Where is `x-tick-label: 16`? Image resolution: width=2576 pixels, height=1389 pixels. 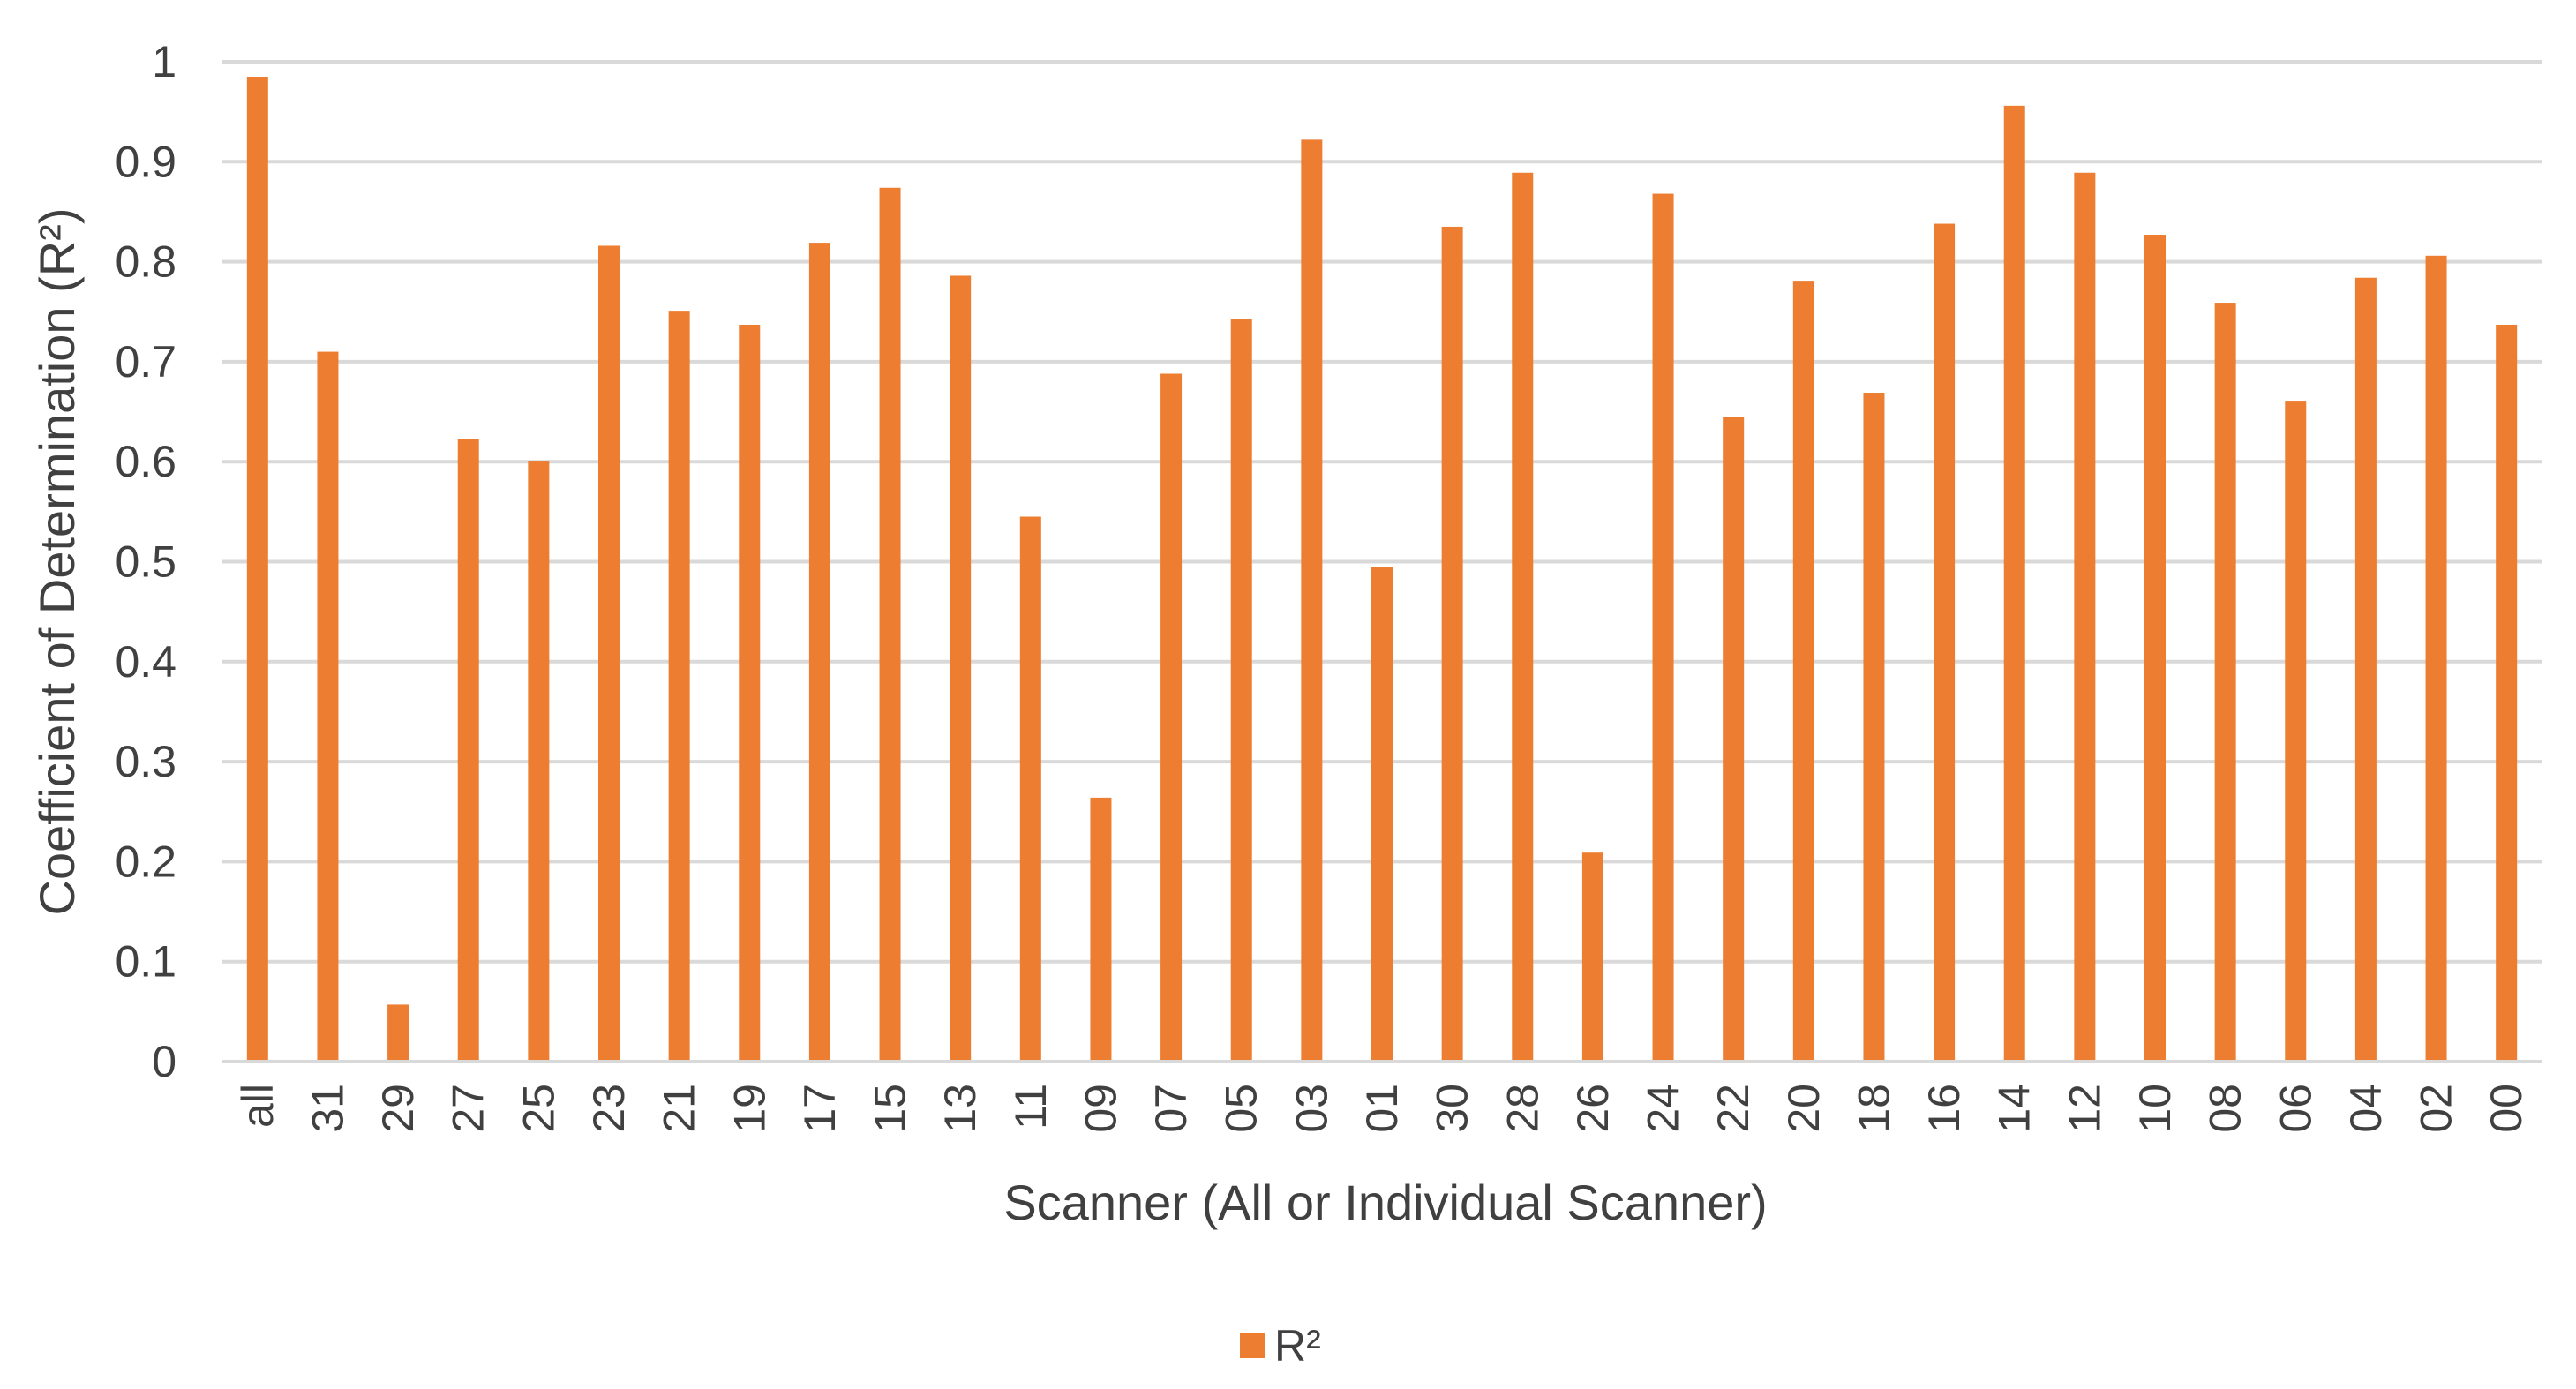 x-tick-label: 16 is located at coordinates (1944, 1108).